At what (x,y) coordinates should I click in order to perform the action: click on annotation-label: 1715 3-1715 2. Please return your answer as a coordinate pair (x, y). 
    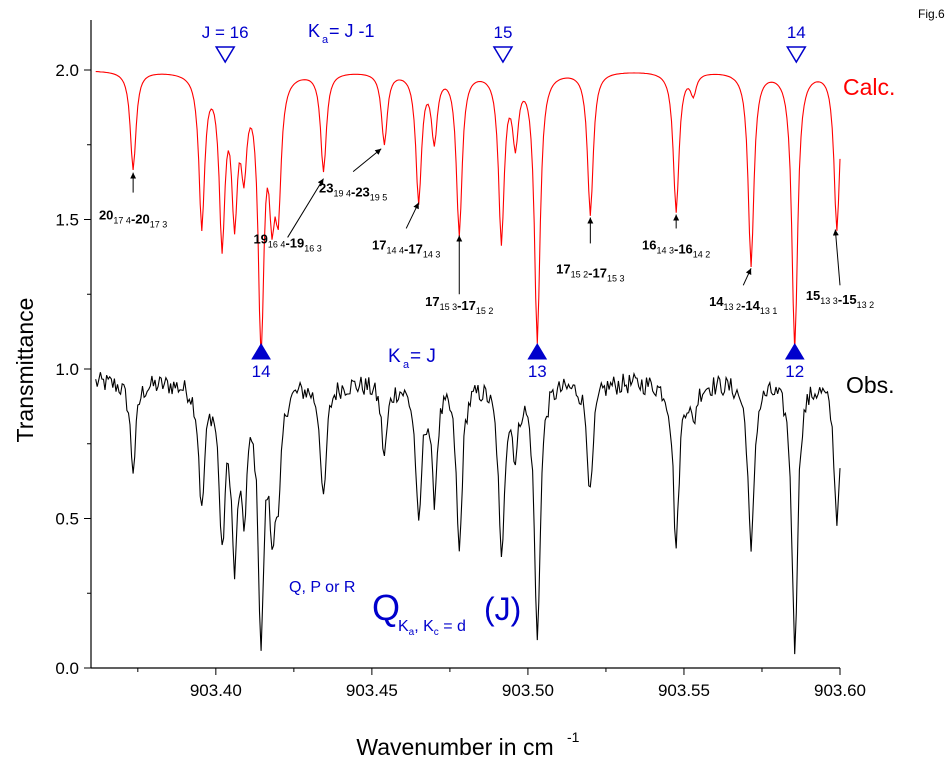
    Looking at the image, I should click on (459, 305).